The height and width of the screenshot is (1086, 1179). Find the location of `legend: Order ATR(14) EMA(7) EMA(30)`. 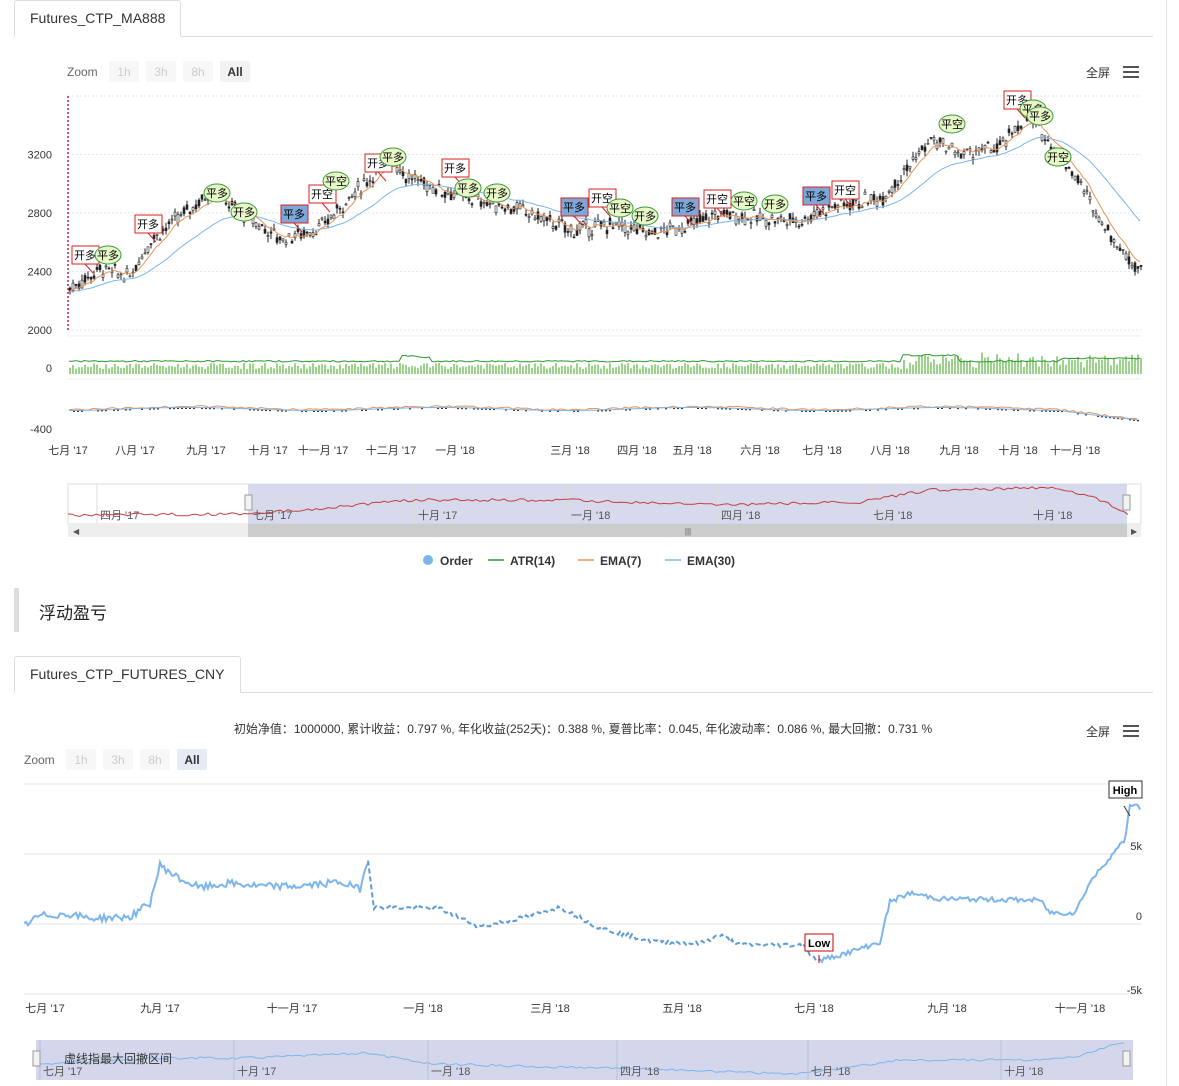

legend: Order ATR(14) EMA(7) EMA(30) is located at coordinates (579, 561).